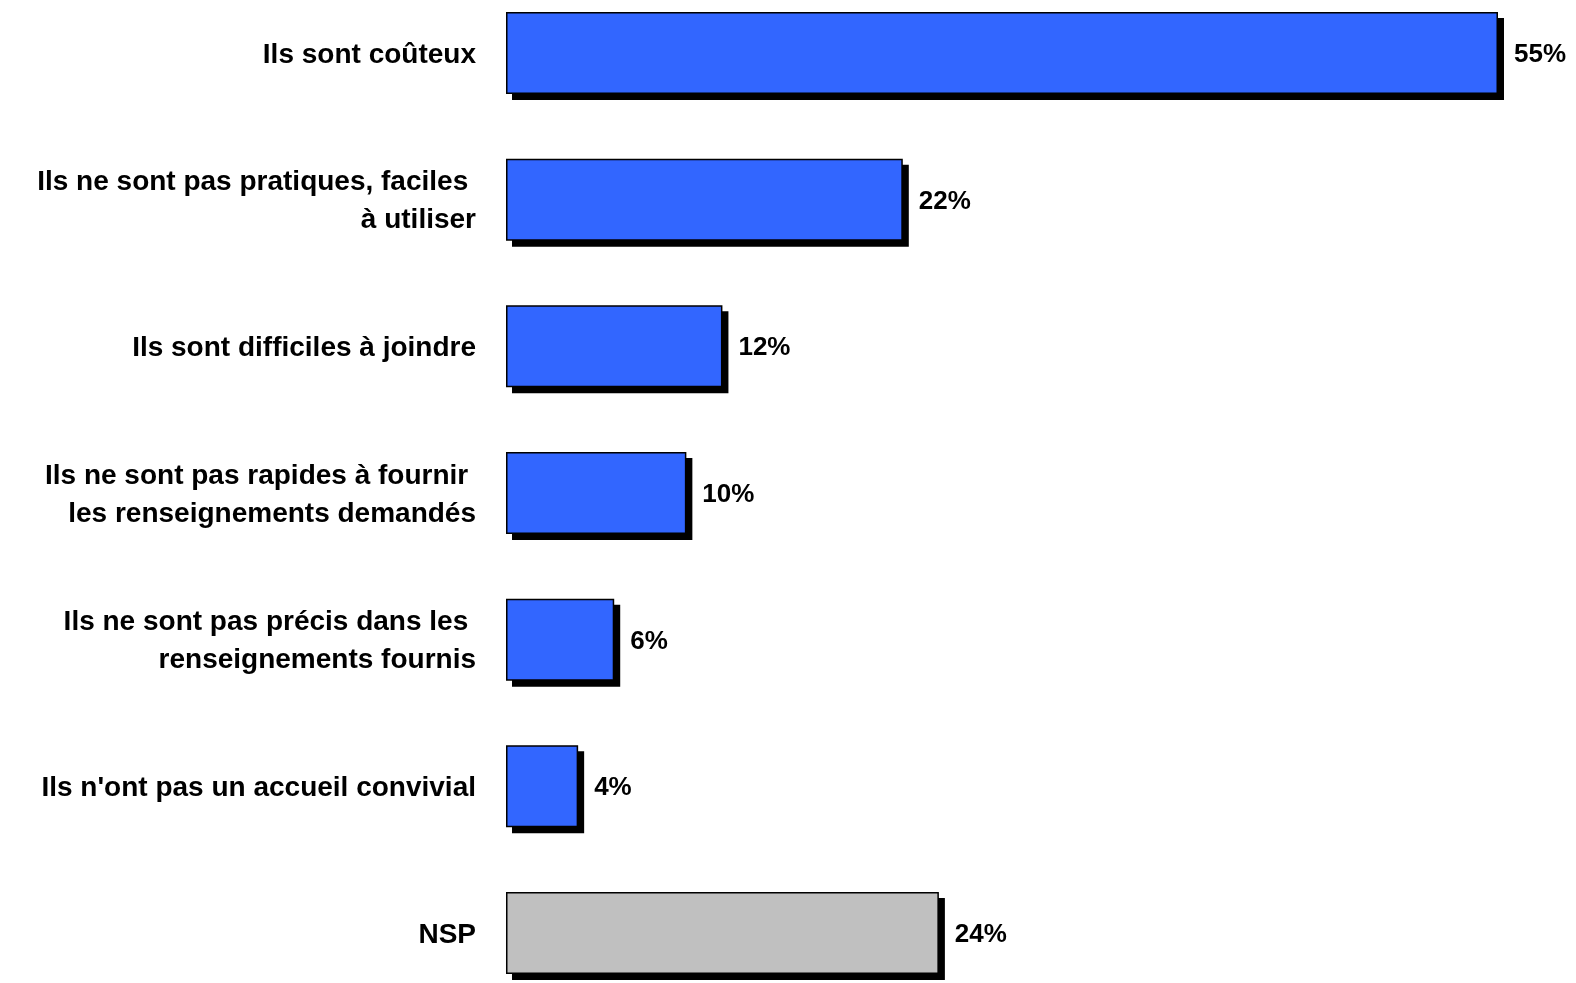 Image resolution: width=1576 pixels, height=983 pixels. I want to click on data-label: 24%, so click(980, 933).